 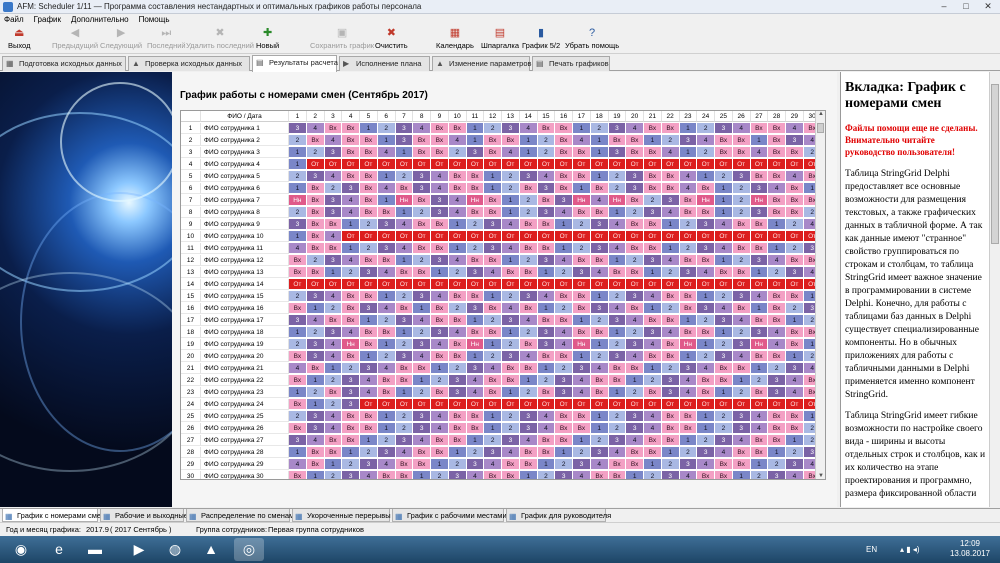 What do you see at coordinates (910, 549) in the screenshot?
I see `tray-icons: ▴ ▮ ◂)` at bounding box center [910, 549].